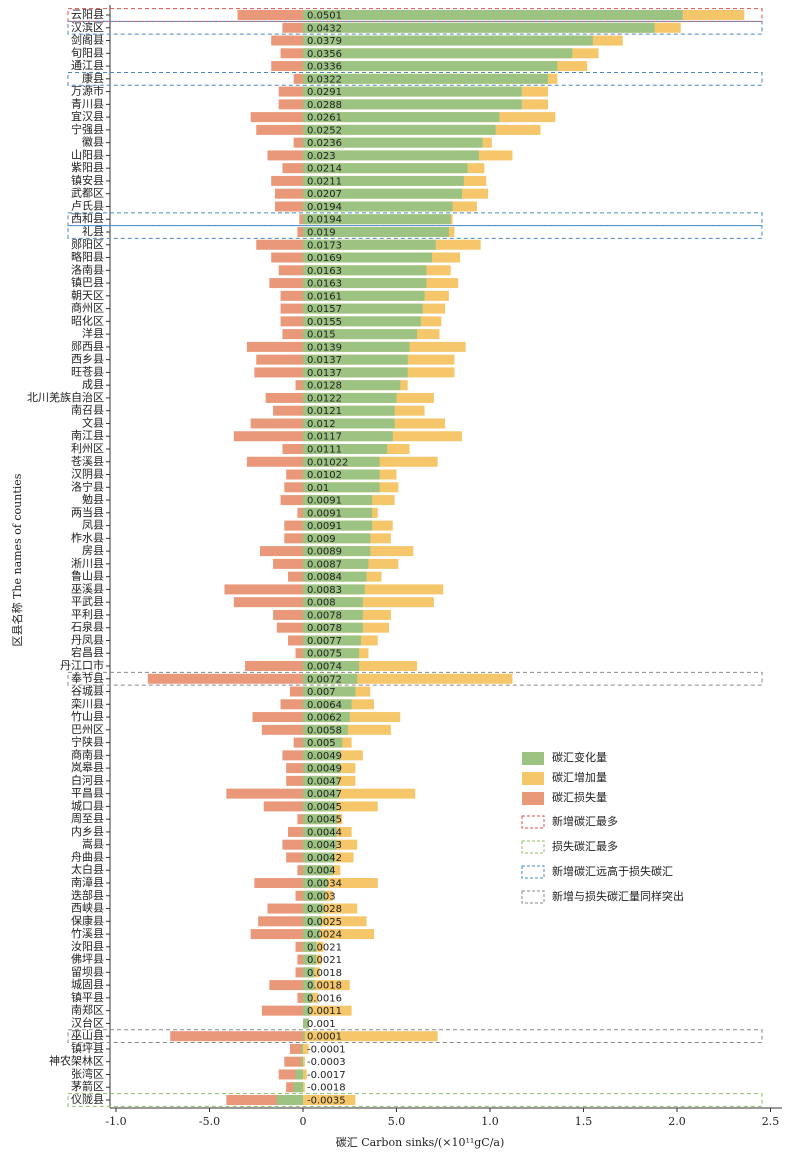 Image resolution: width=800 pixels, height=1164 pixels. What do you see at coordinates (324, 143) in the screenshot?
I see `value-label: 0.0236` at bounding box center [324, 143].